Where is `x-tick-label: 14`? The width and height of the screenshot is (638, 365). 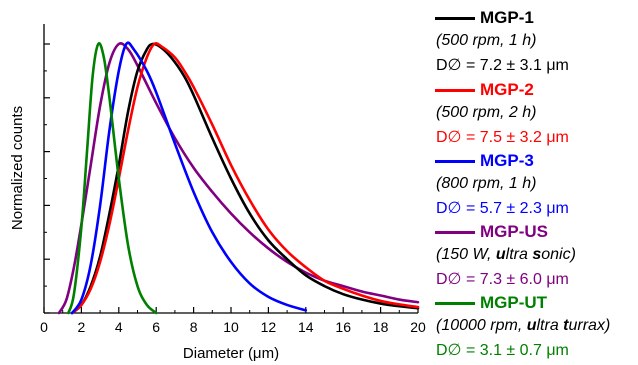
x-tick-label: 14 is located at coordinates (306, 327).